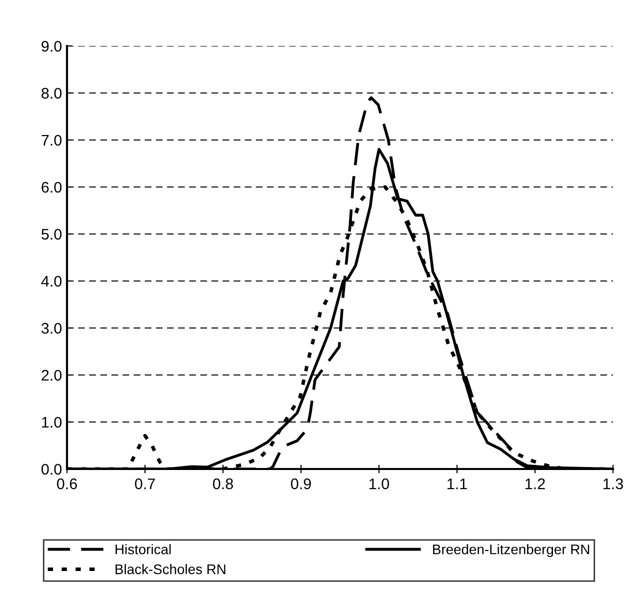 The width and height of the screenshot is (638, 594). Describe the element at coordinates (171, 569) in the screenshot. I see `legend-label: Black-Scholes RN` at that location.